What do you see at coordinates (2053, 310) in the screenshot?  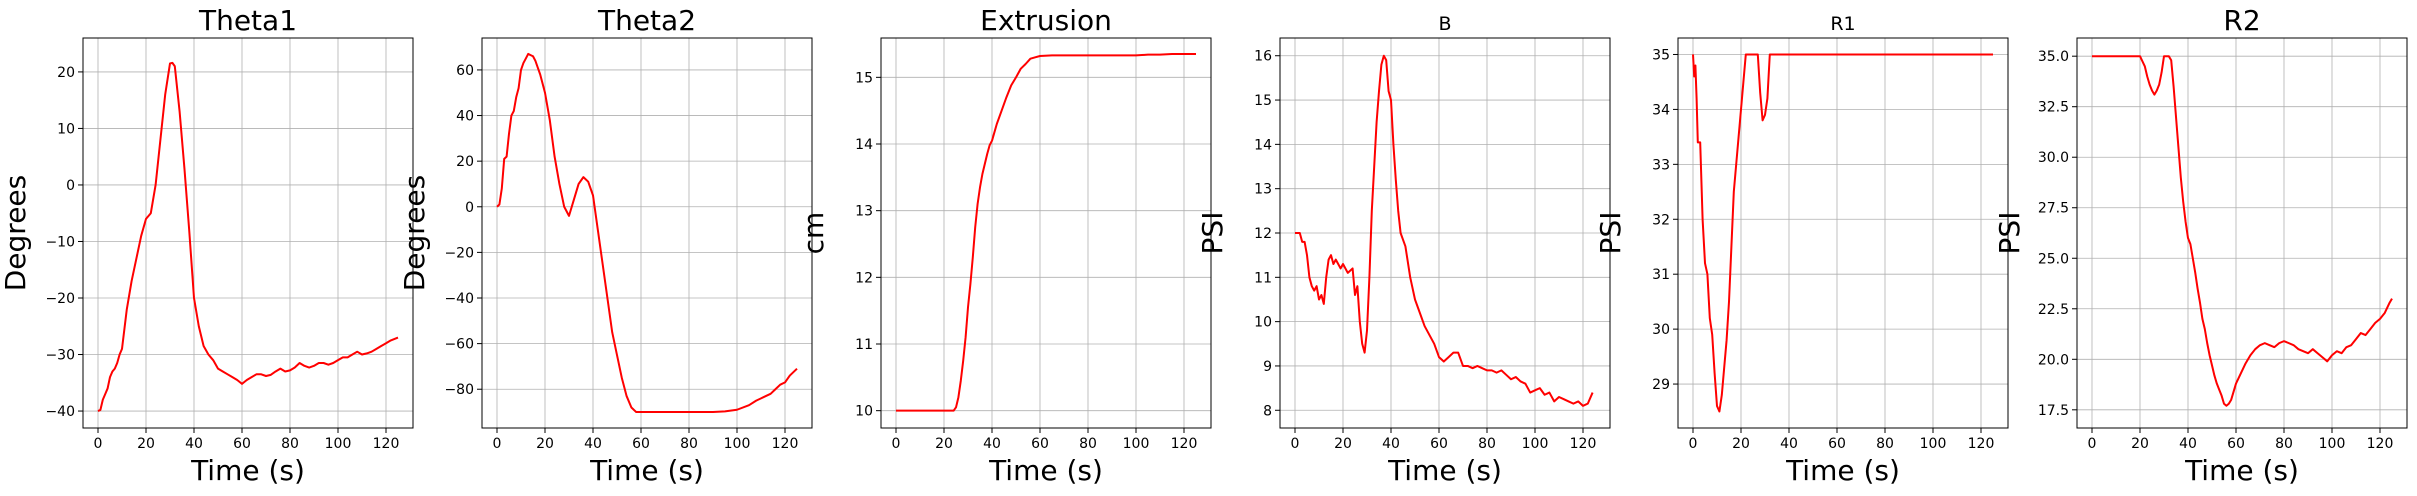 I see `y-tick-label: 22.5` at bounding box center [2053, 310].